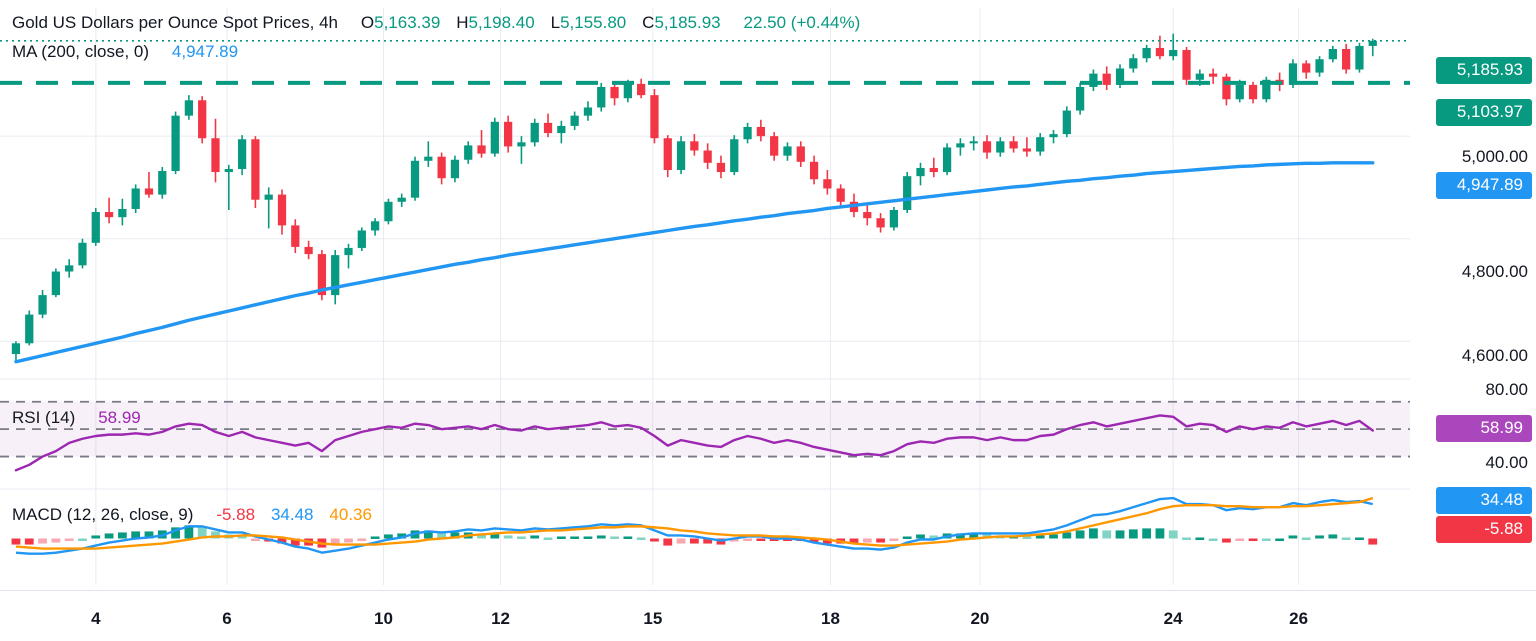 The image size is (1536, 641). Describe the element at coordinates (1484, 70) in the screenshot. I see `last-price-badge: 5,185.93` at that location.